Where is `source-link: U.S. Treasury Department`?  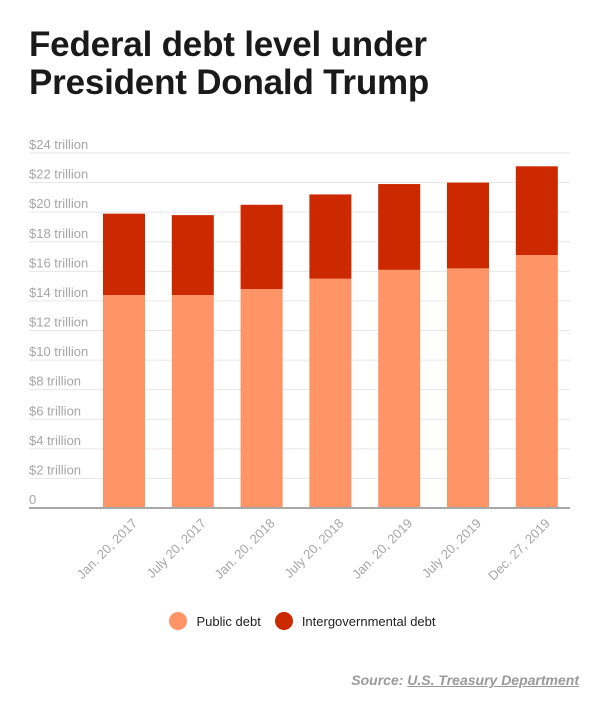 source-link: U.S. Treasury Department is located at coordinates (493, 680).